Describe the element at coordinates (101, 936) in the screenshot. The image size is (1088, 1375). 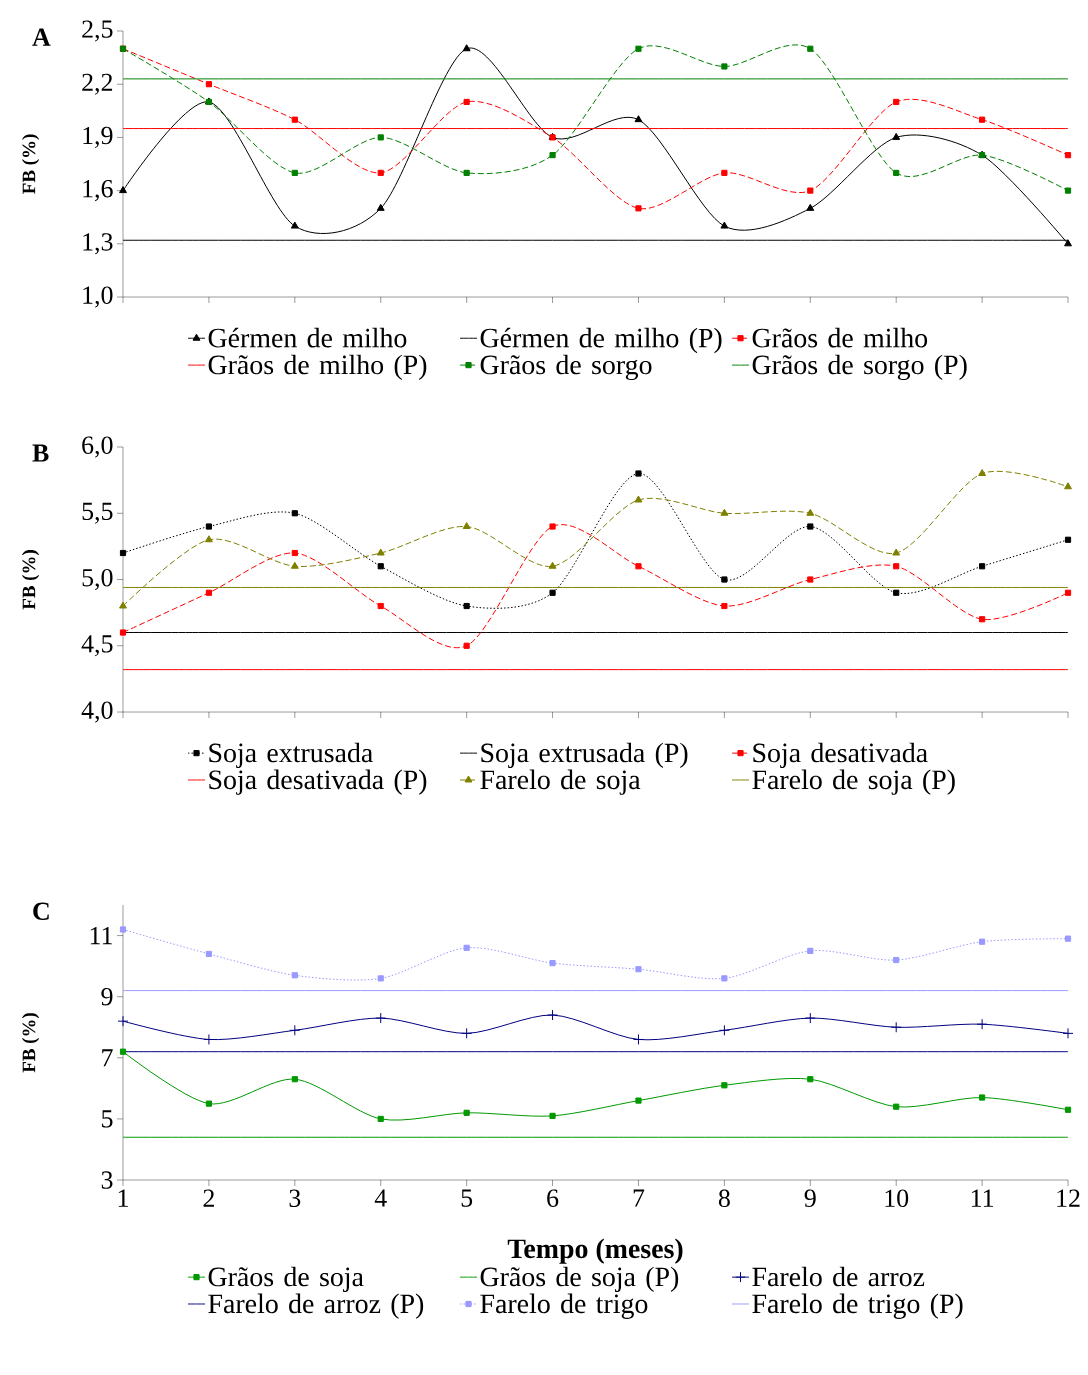
I see `y-tick-label: 11` at that location.